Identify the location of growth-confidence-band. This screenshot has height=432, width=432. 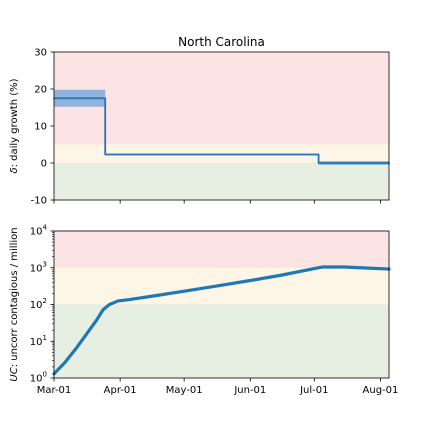
(221, 127).